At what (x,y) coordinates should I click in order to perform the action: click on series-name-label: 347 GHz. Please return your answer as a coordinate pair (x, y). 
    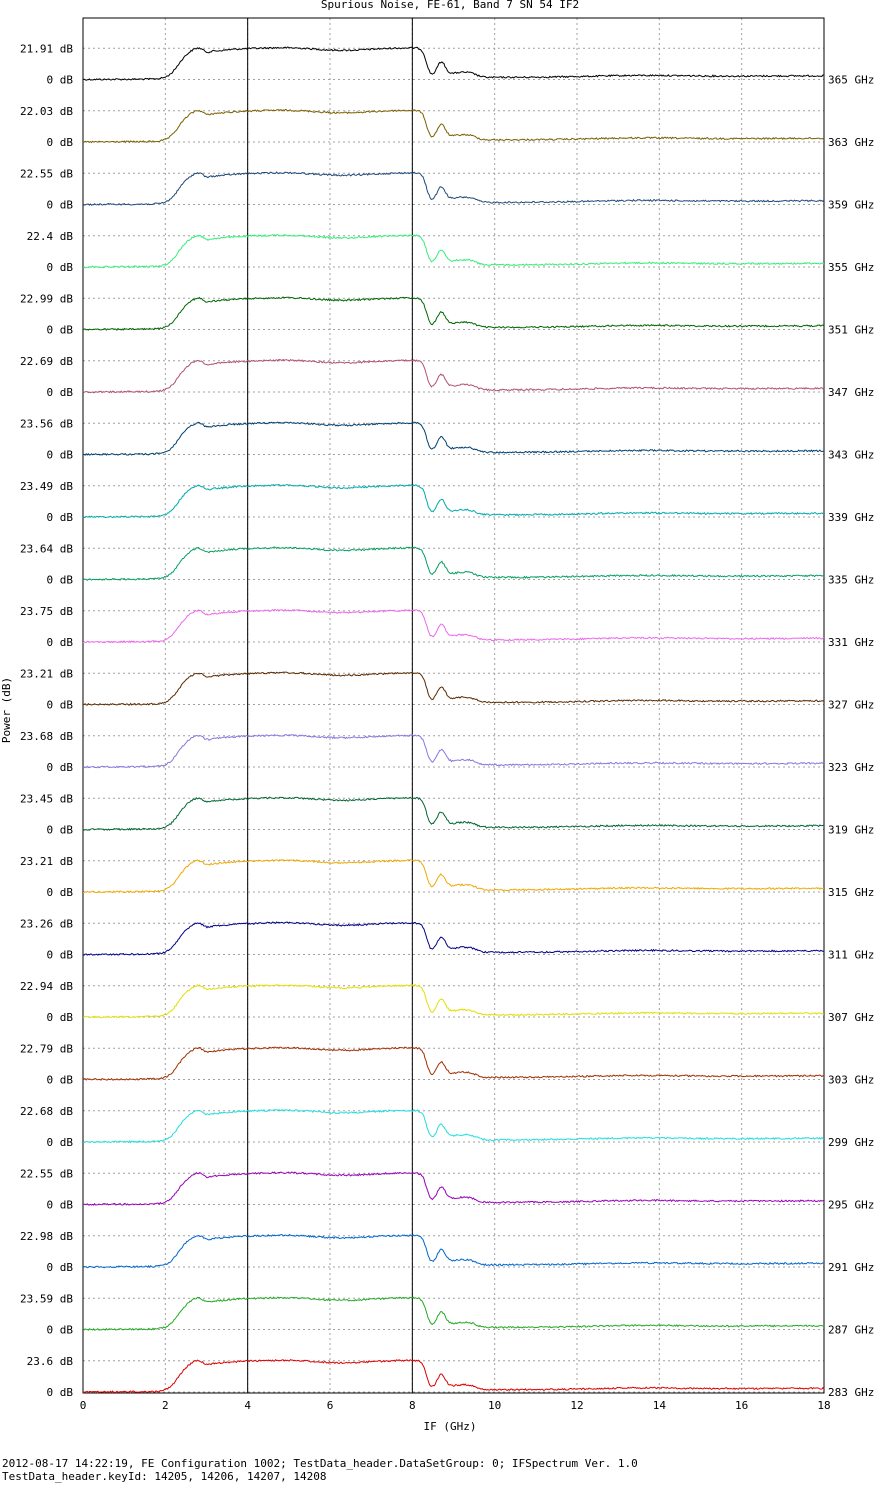
    Looking at the image, I should click on (851, 392).